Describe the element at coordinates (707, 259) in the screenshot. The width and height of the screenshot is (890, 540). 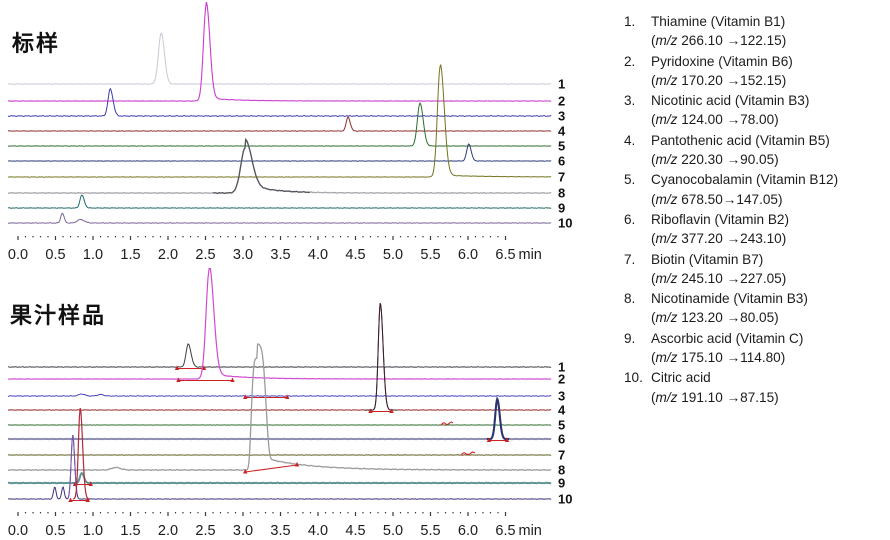
I see `compound-name: Biotin (Vitamin B7)` at that location.